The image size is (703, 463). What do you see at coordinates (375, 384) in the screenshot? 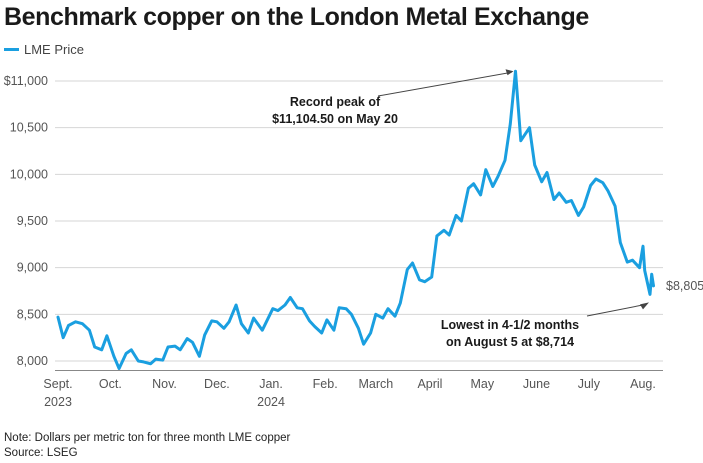
I see `x-tick-label: March` at bounding box center [375, 384].